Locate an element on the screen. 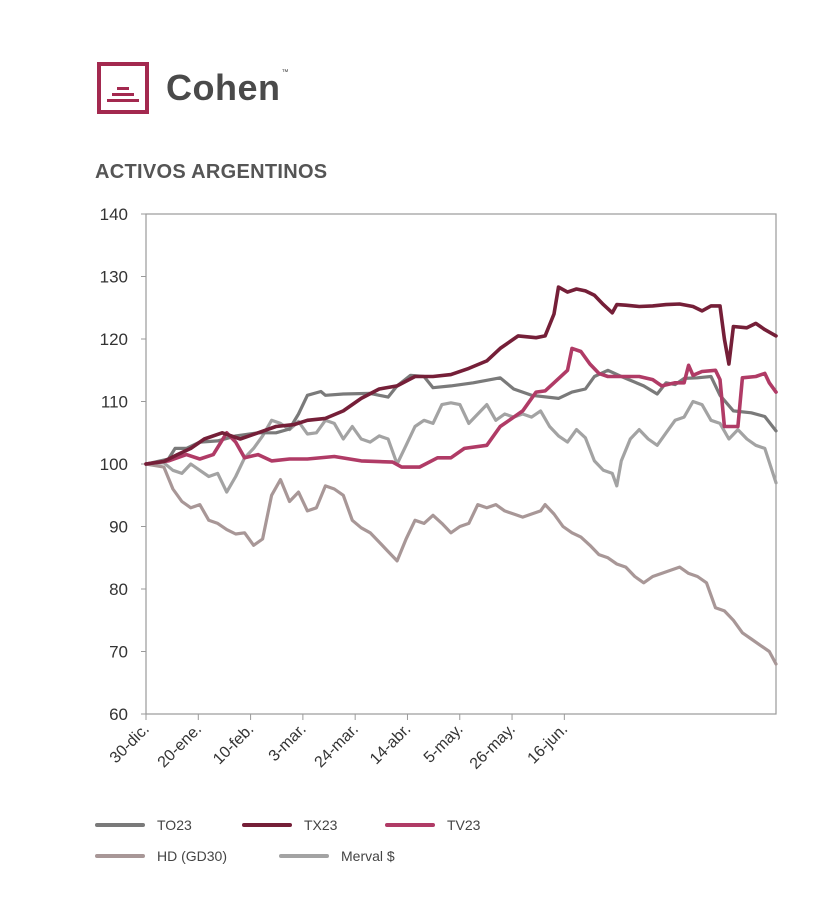 Image resolution: width=840 pixels, height=921 pixels. legend-item-tx23: TX23 is located at coordinates (312, 825).